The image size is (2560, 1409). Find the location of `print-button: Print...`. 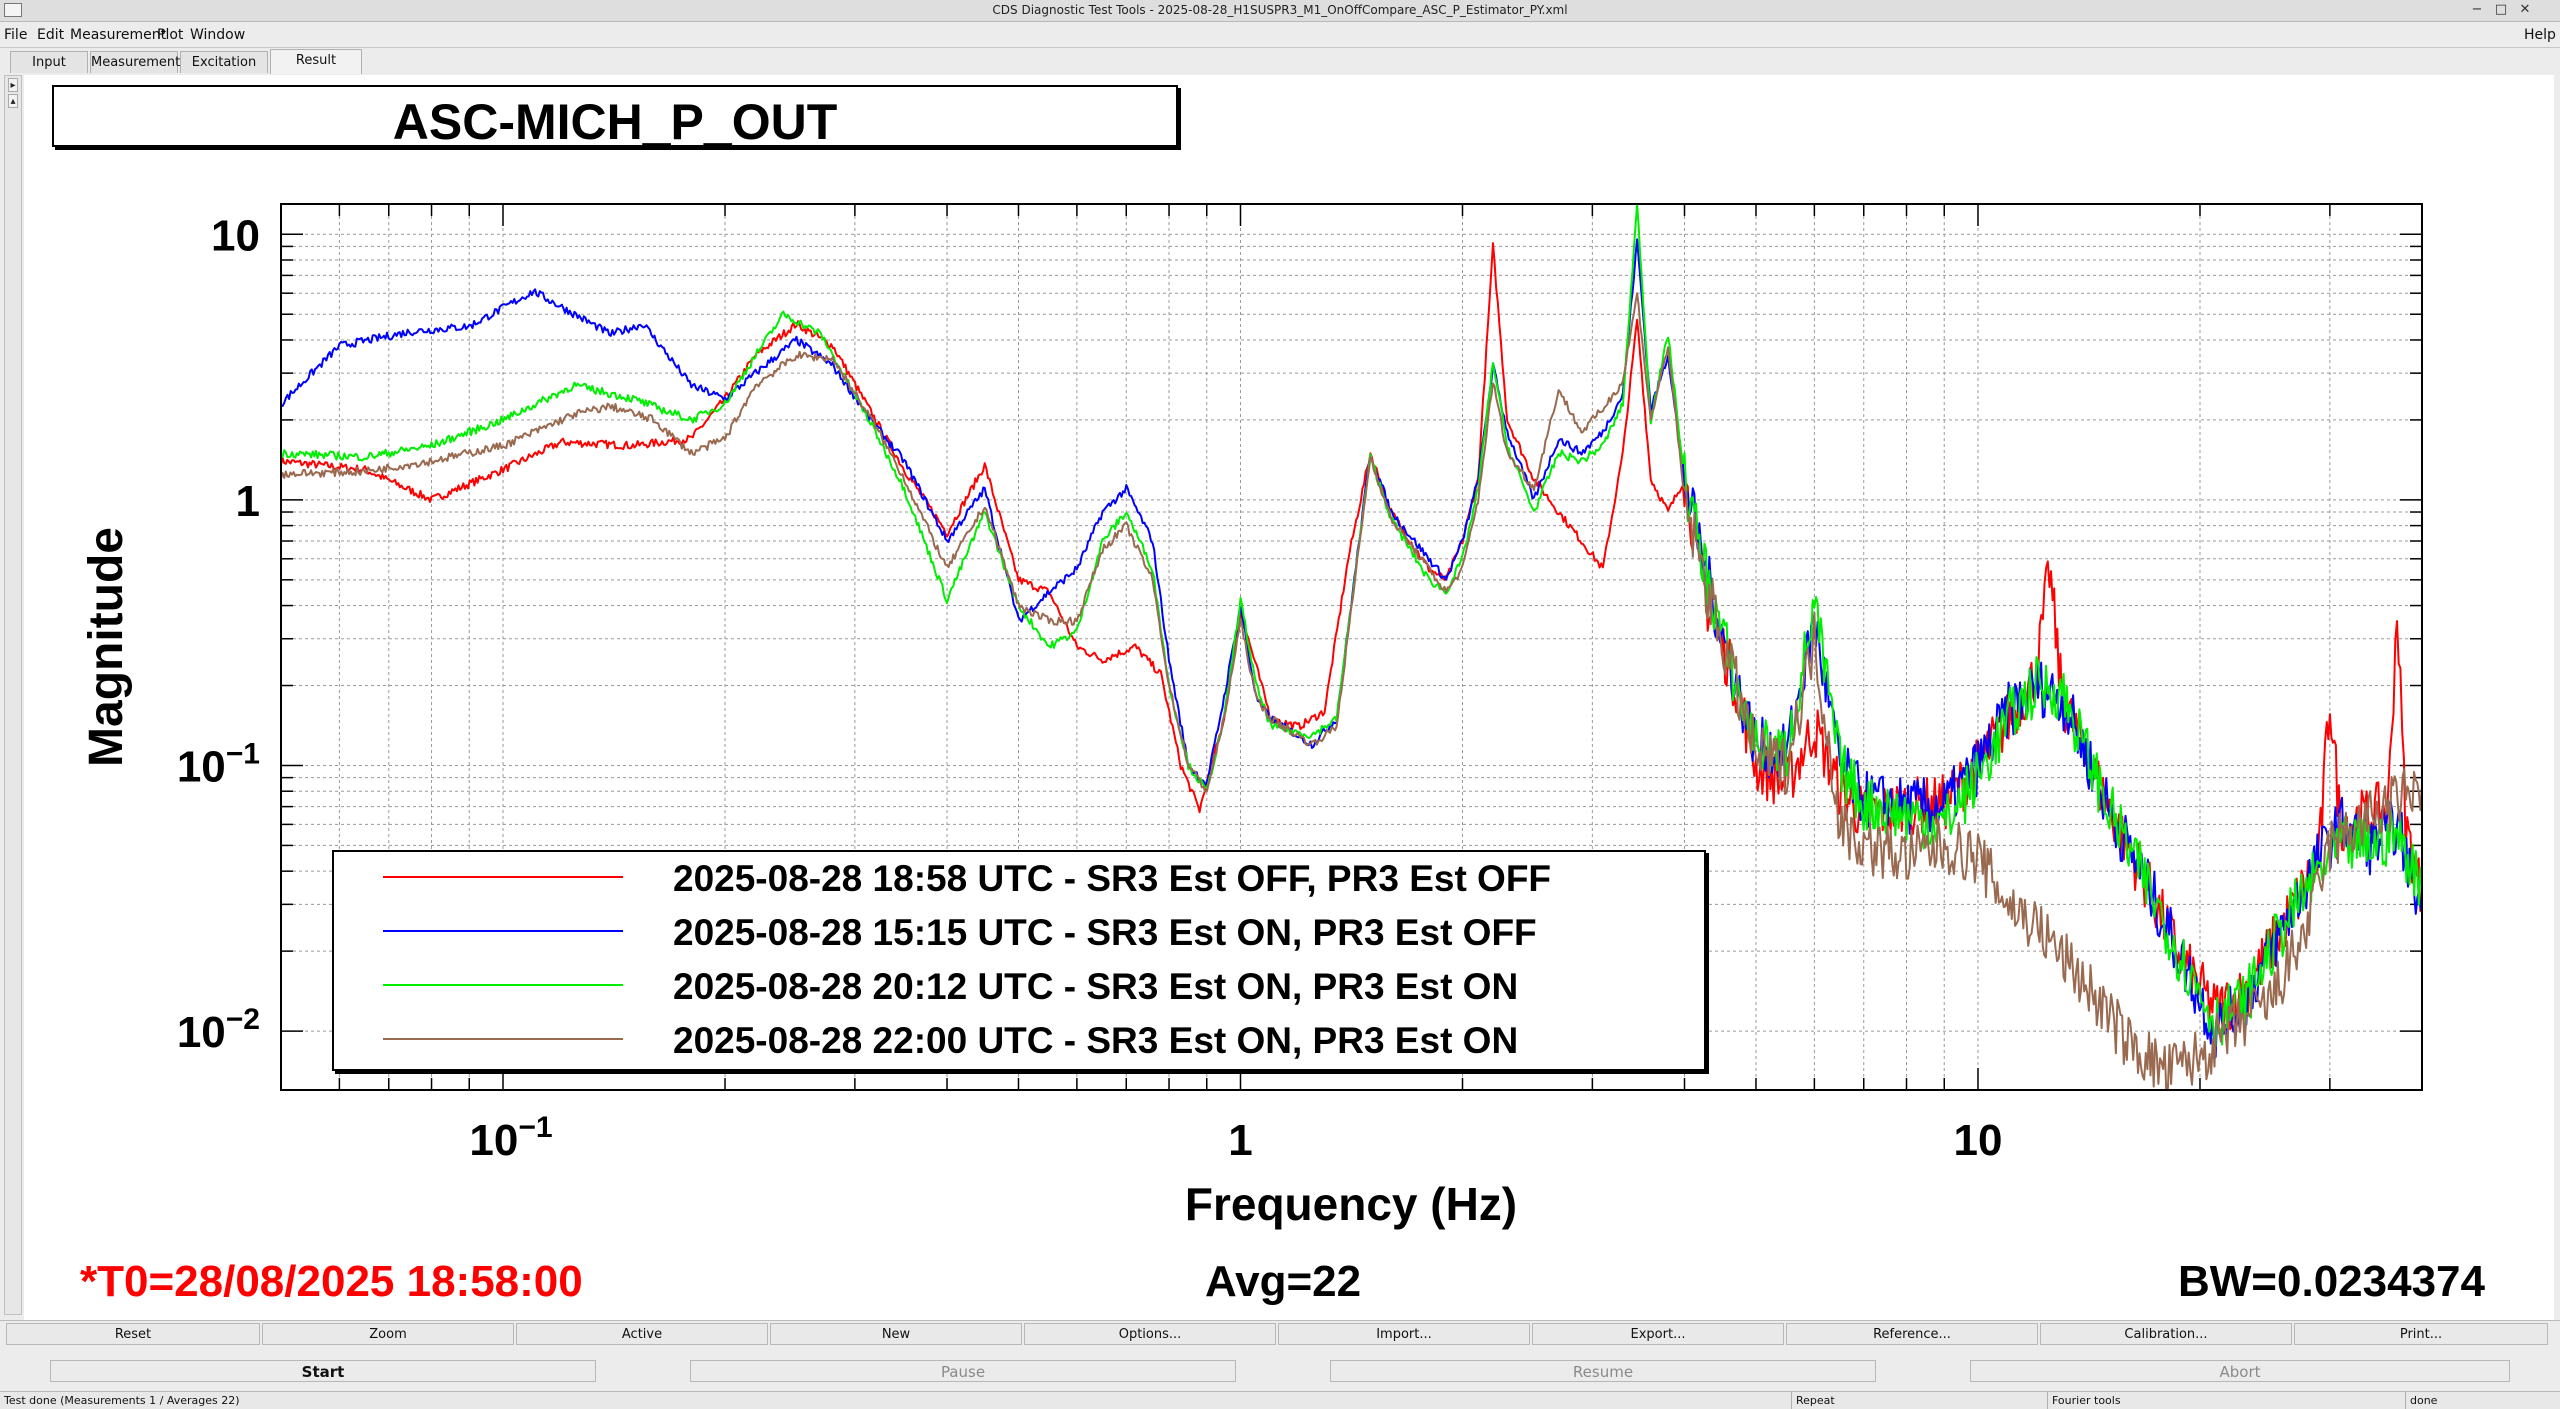

print-button: Print... is located at coordinates (2421, 1334).